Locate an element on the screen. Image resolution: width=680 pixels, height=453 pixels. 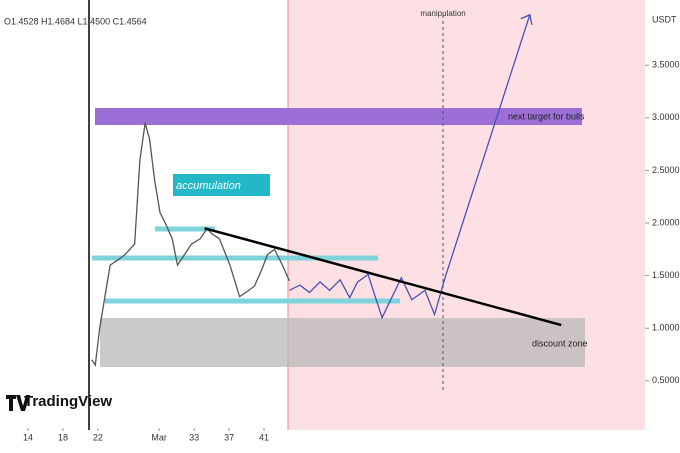
y-tick-label: 2.0000 is located at coordinates (666, 222).